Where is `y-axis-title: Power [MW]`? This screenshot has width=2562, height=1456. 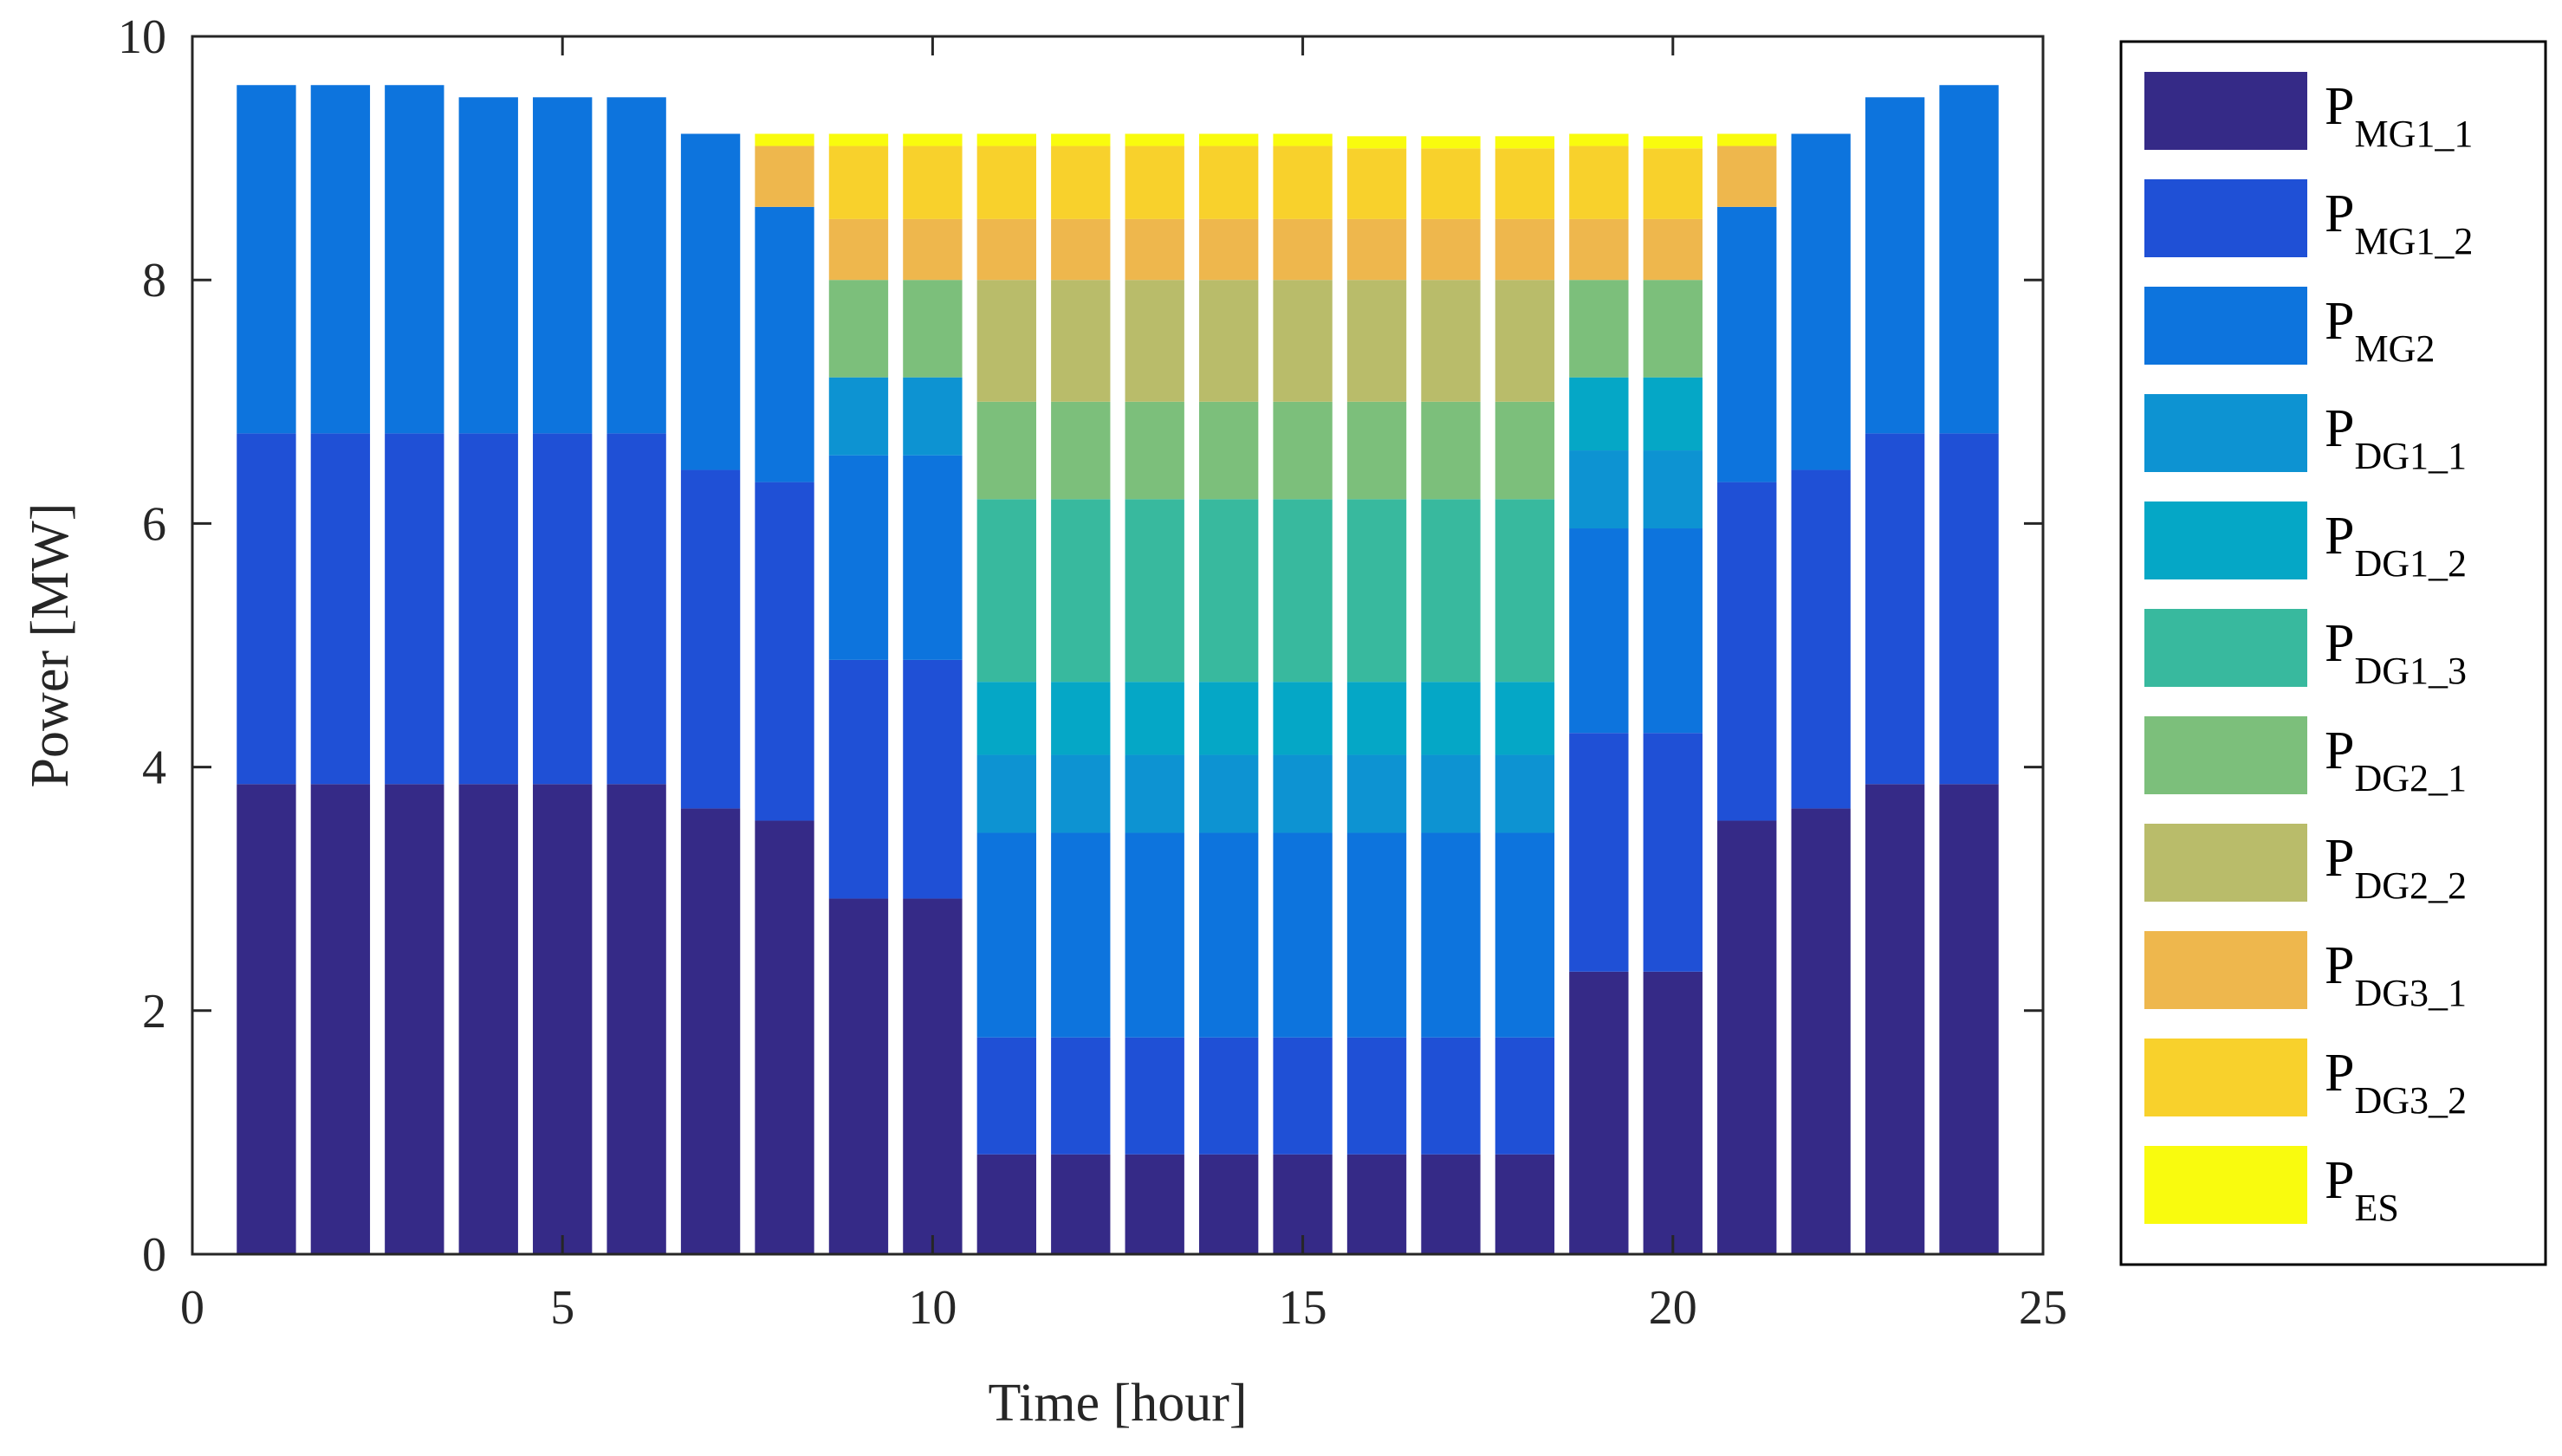 y-axis-title: Power [MW] is located at coordinates (50, 645).